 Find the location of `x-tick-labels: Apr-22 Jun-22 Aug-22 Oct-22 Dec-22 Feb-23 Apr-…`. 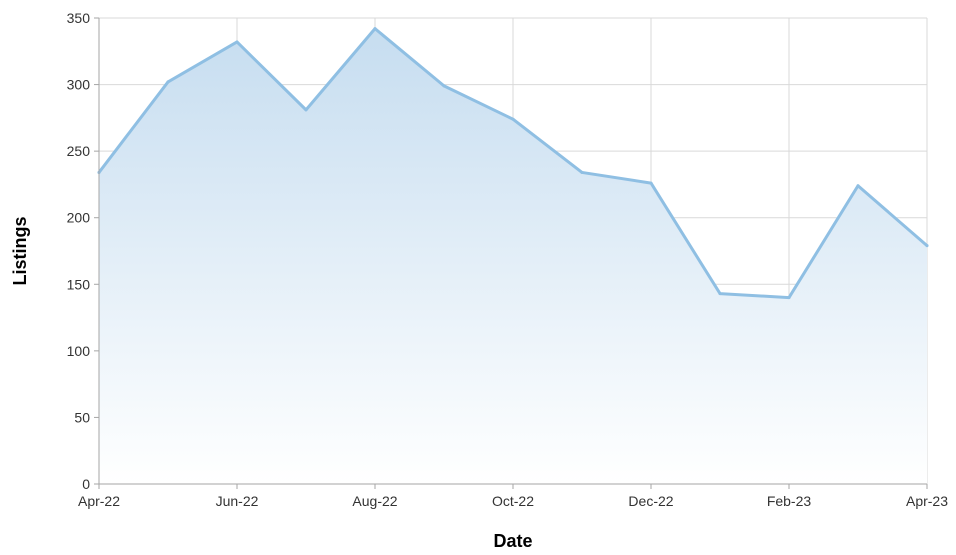

x-tick-labels: Apr-22 Jun-22 Aug-22 Oct-22 Dec-22 Feb-23 Apr-… is located at coordinates (513, 501).